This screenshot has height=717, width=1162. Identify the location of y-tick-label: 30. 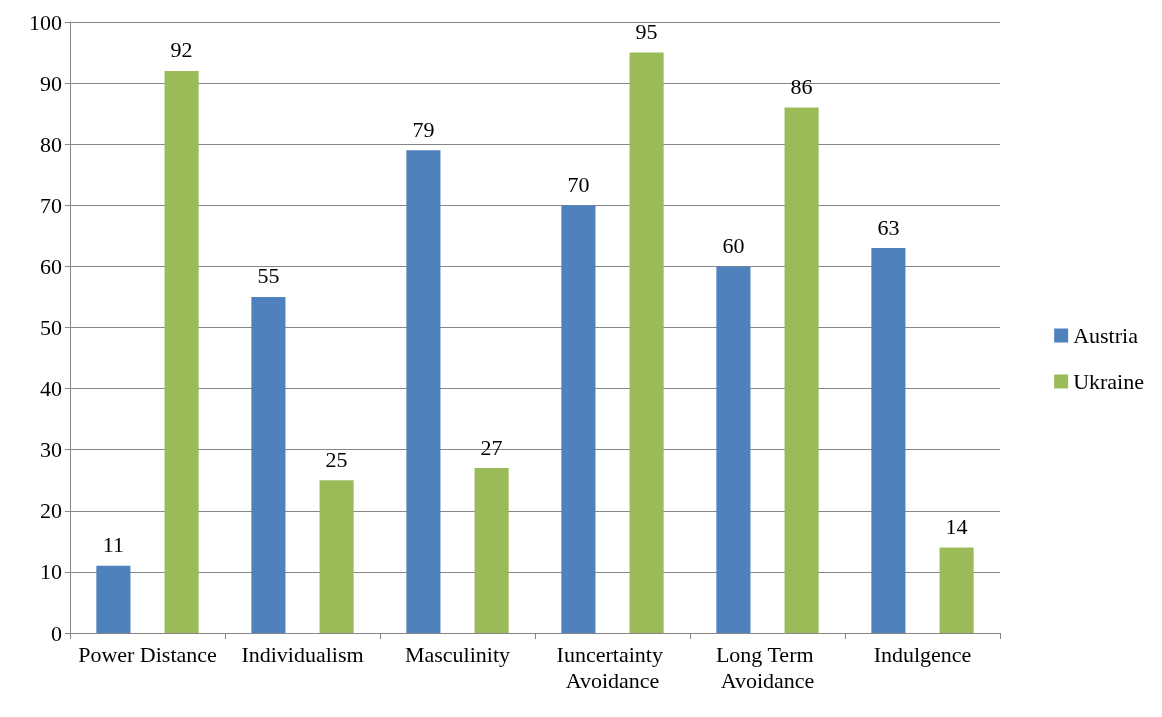
(51, 450).